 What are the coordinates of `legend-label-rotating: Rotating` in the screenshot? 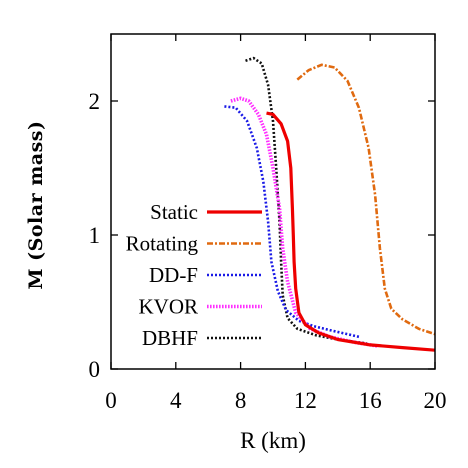 It's located at (162, 244).